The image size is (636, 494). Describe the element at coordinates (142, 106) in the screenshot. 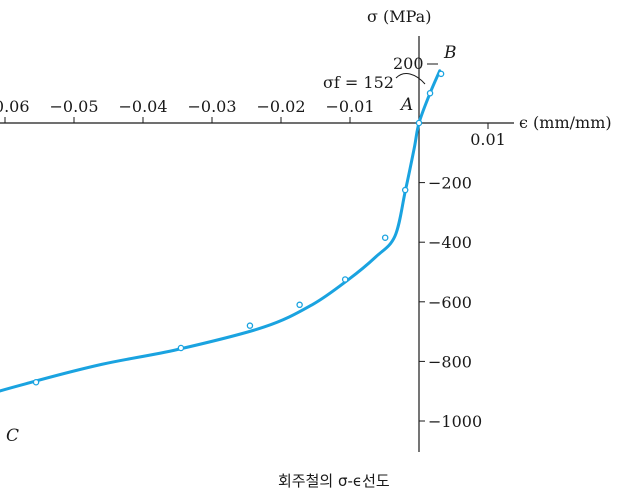

I see `x-tick-label: −0.04` at that location.